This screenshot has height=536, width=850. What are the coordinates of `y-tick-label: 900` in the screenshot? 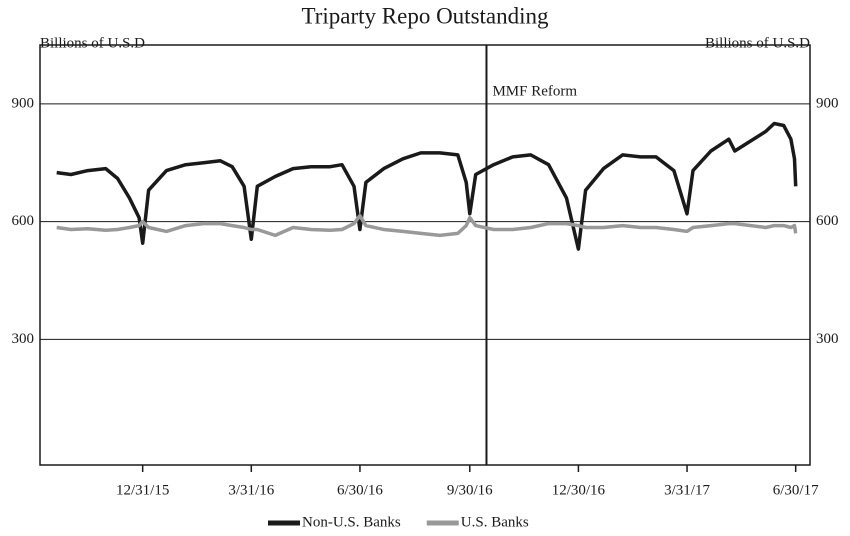 It's located at (23, 103).